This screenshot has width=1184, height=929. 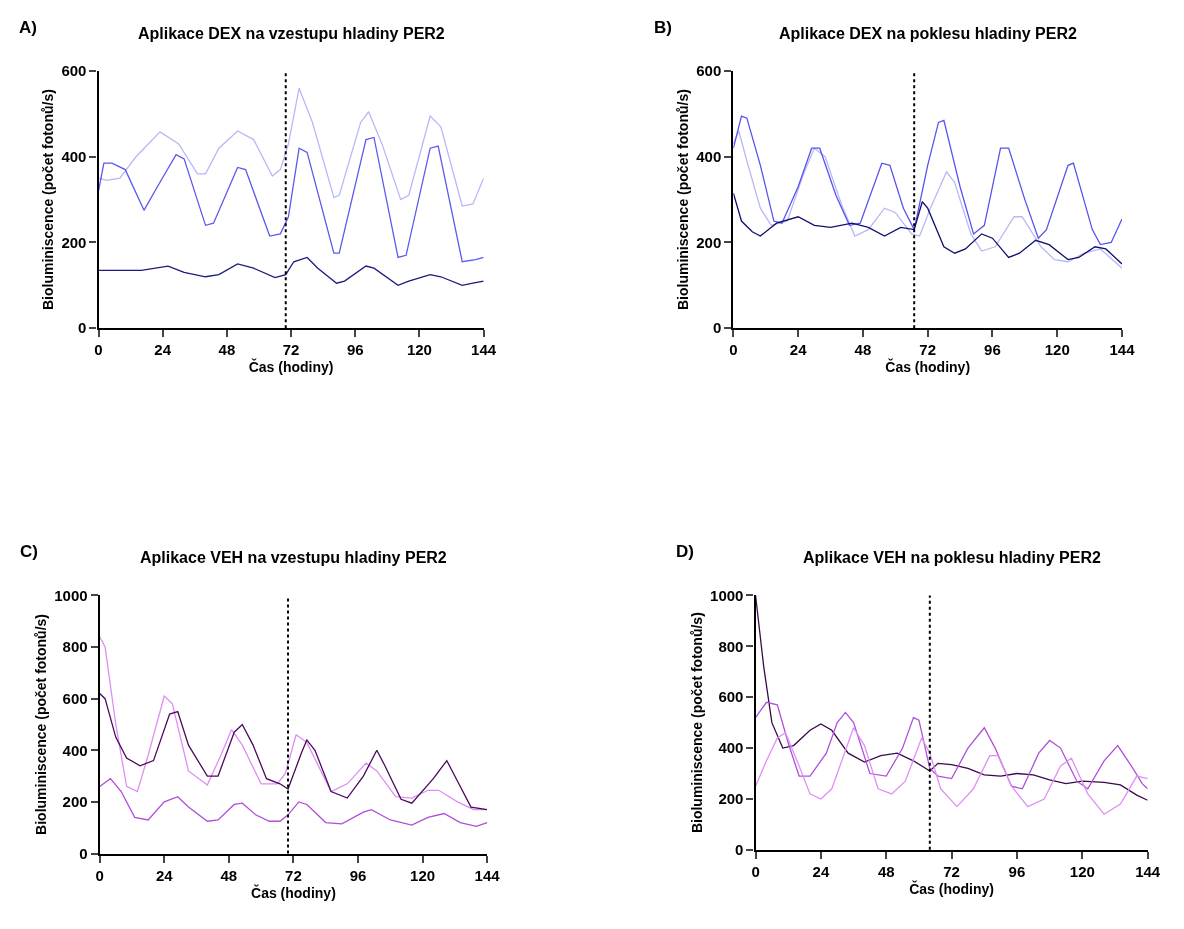 I want to click on chart-title: Aplikace DEX na poklesu hladiny PER2, so click(x=928, y=33).